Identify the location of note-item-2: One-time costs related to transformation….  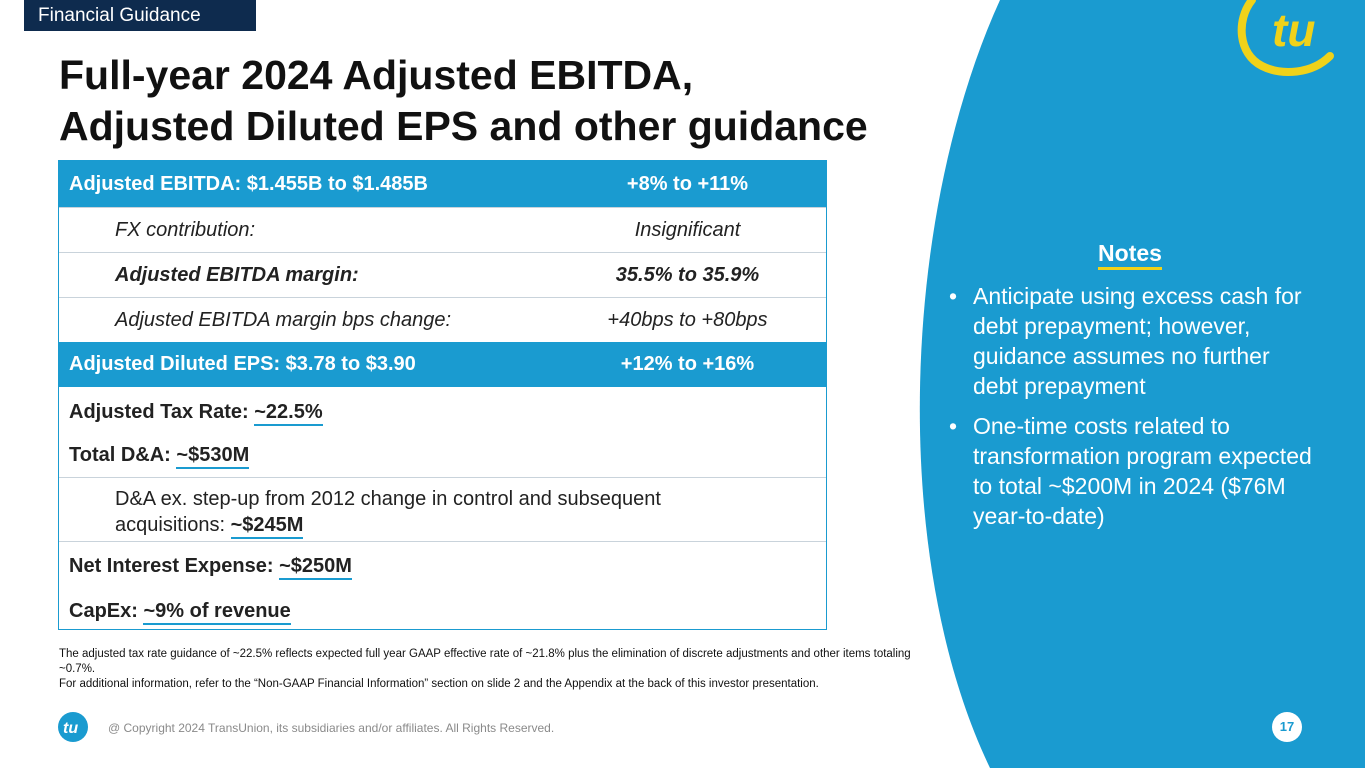
(1130, 471).